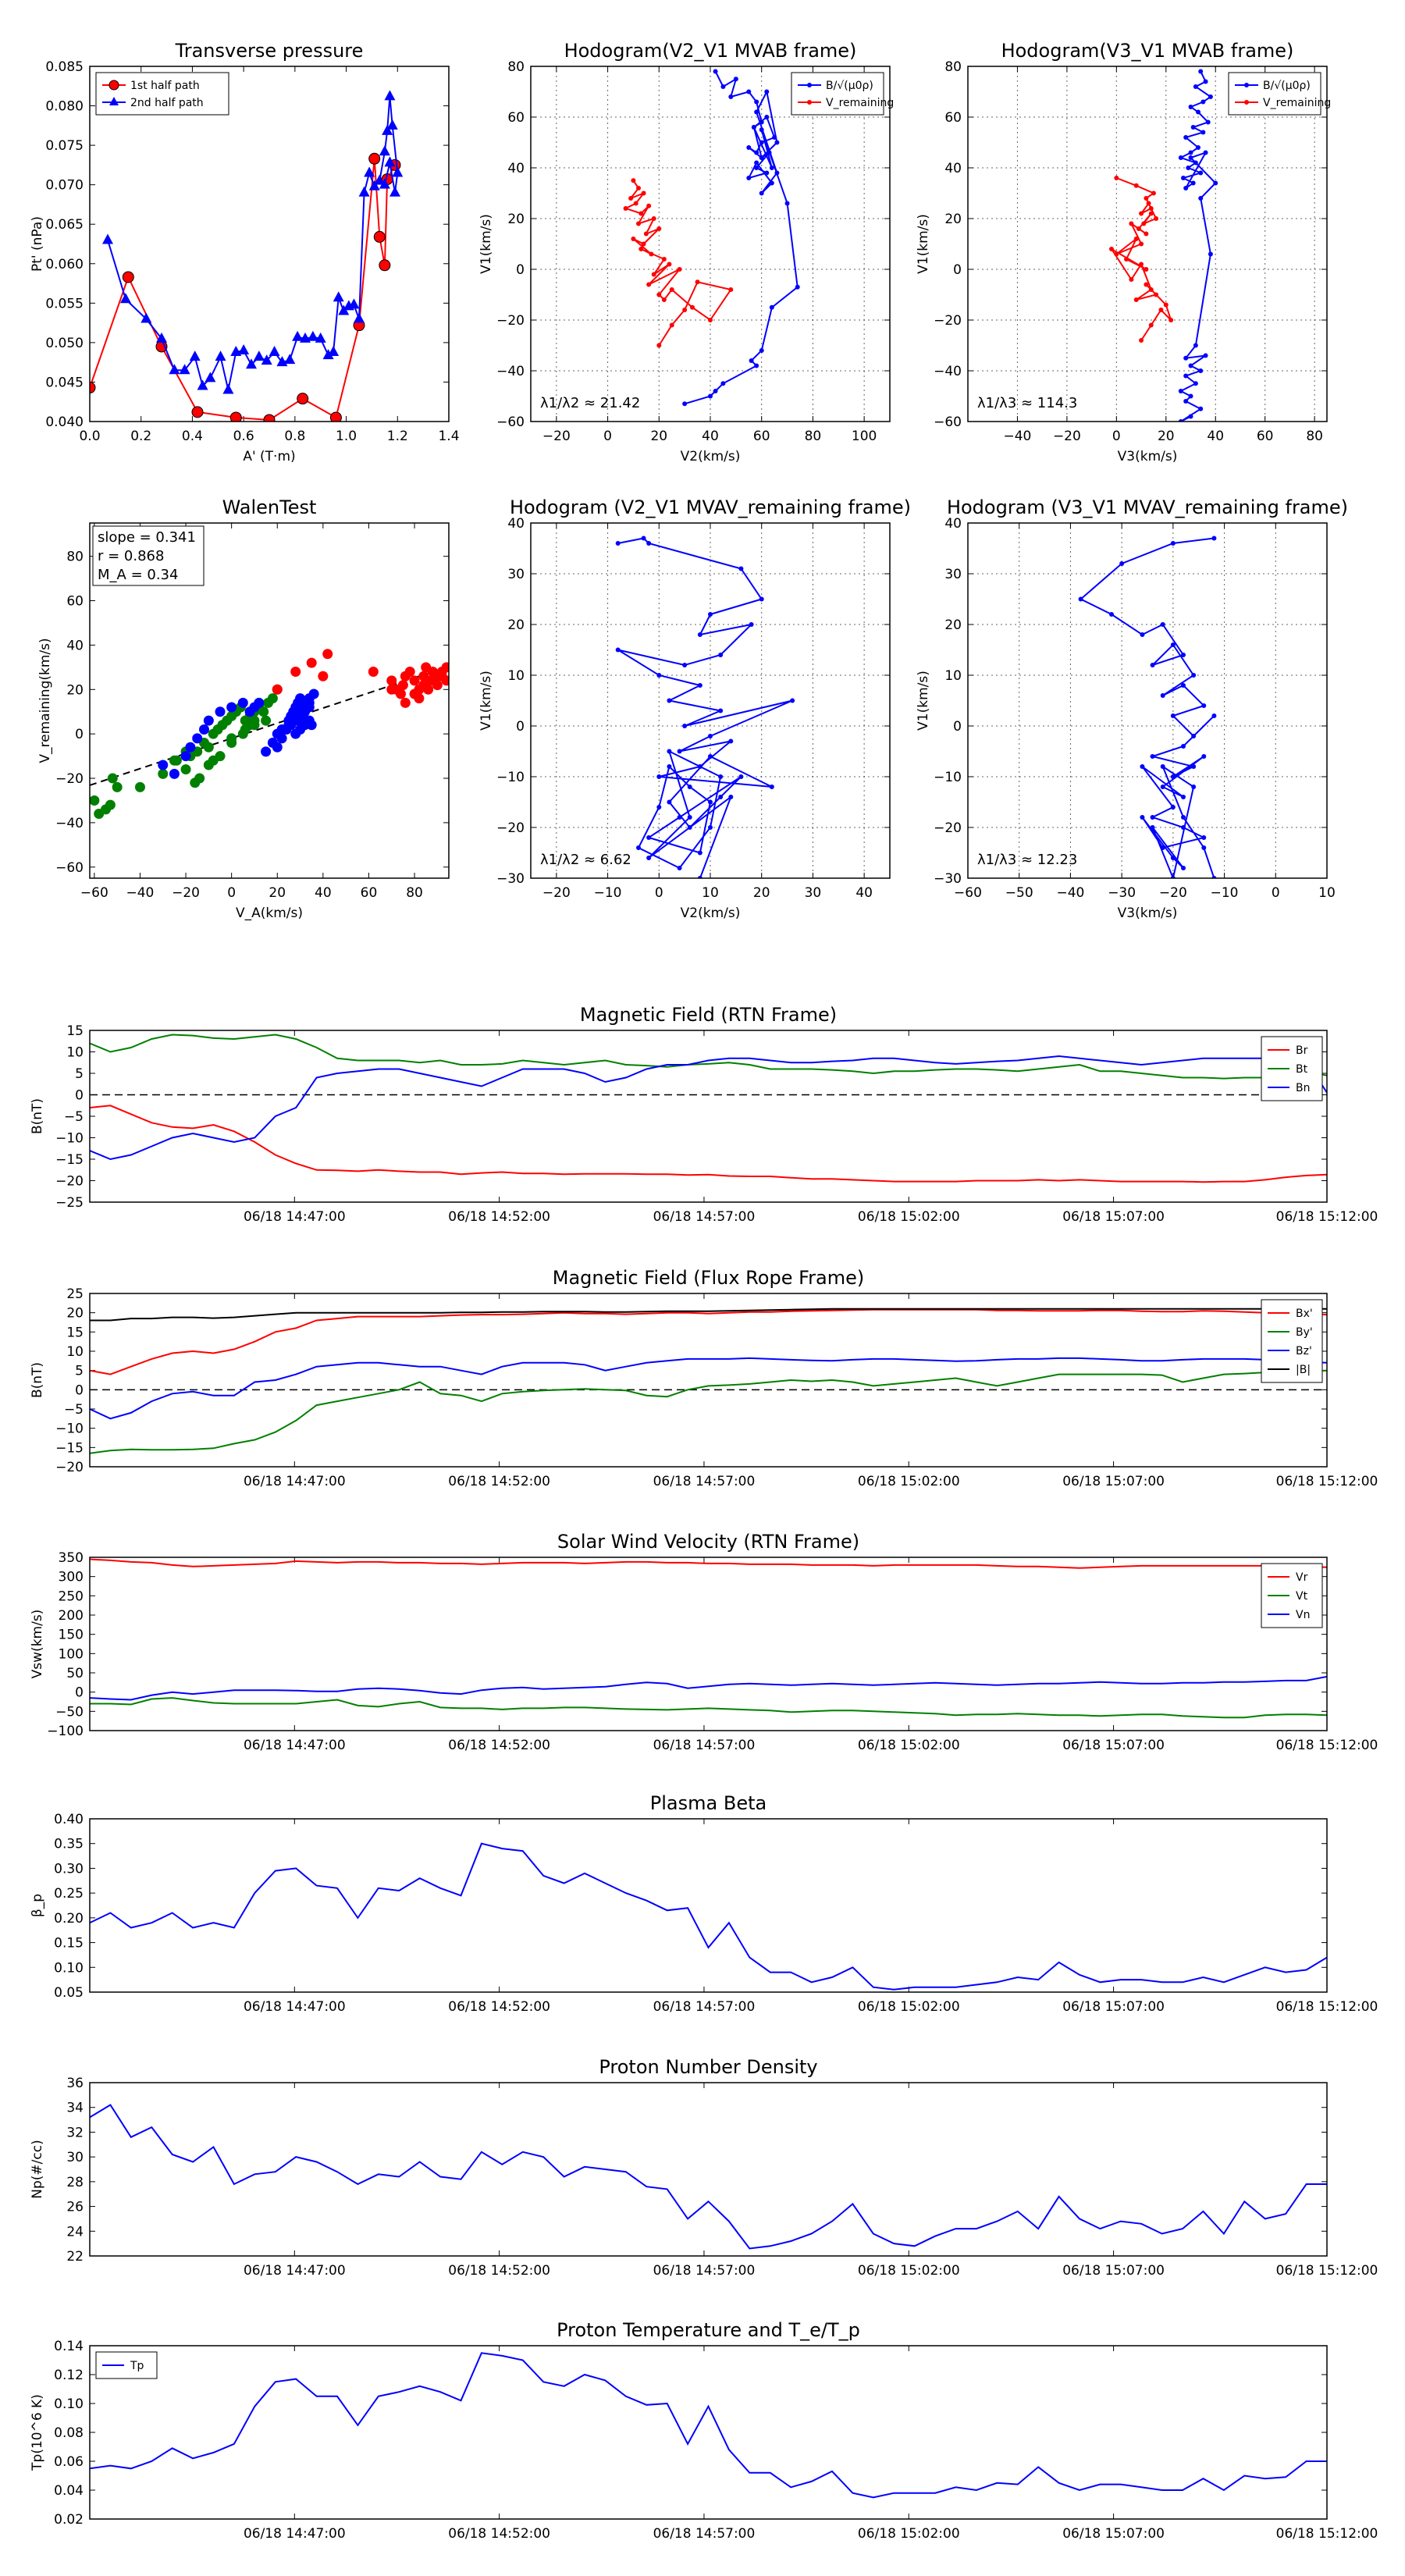 The height and width of the screenshot is (2576, 1405). What do you see at coordinates (709, 1688) in the screenshot?
I see `series-vn` at bounding box center [709, 1688].